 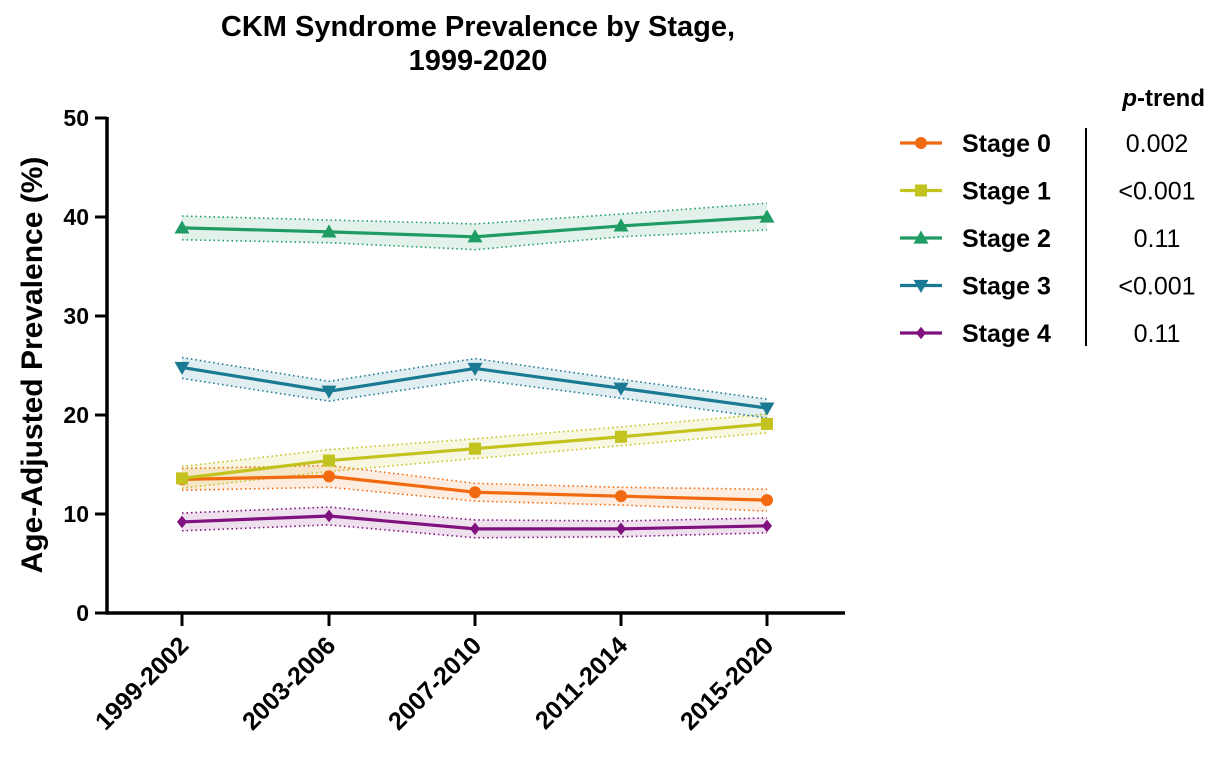 I want to click on legend-label-stage-4: Stage 4, so click(x=1006, y=334).